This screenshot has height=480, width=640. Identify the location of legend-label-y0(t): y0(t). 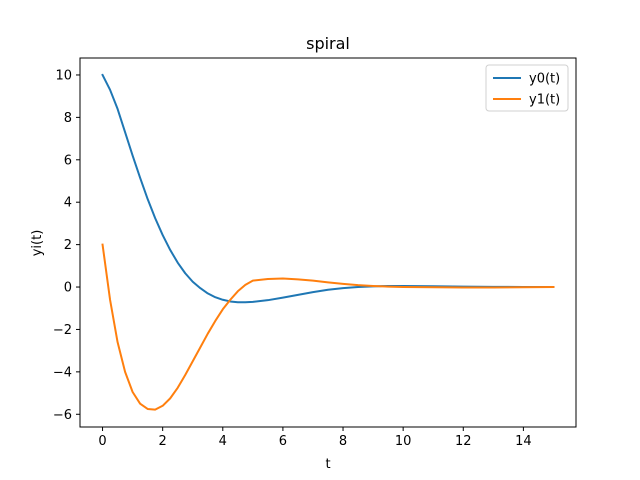
(544, 79).